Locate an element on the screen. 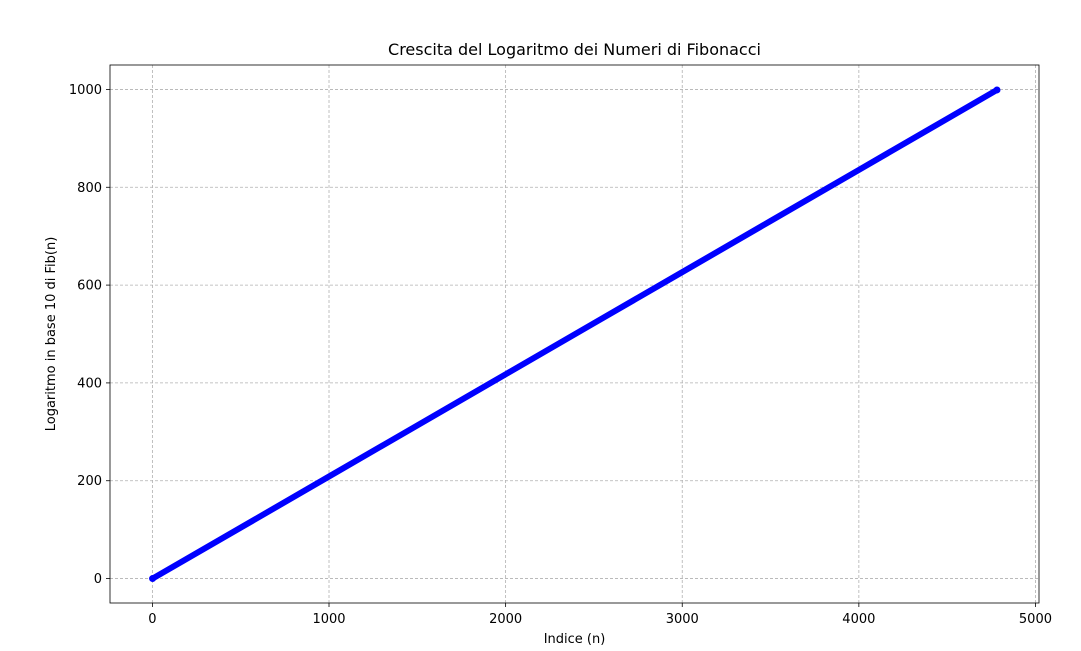 This screenshot has height=651, width=1081. y-tick-label: 800 is located at coordinates (89, 188).